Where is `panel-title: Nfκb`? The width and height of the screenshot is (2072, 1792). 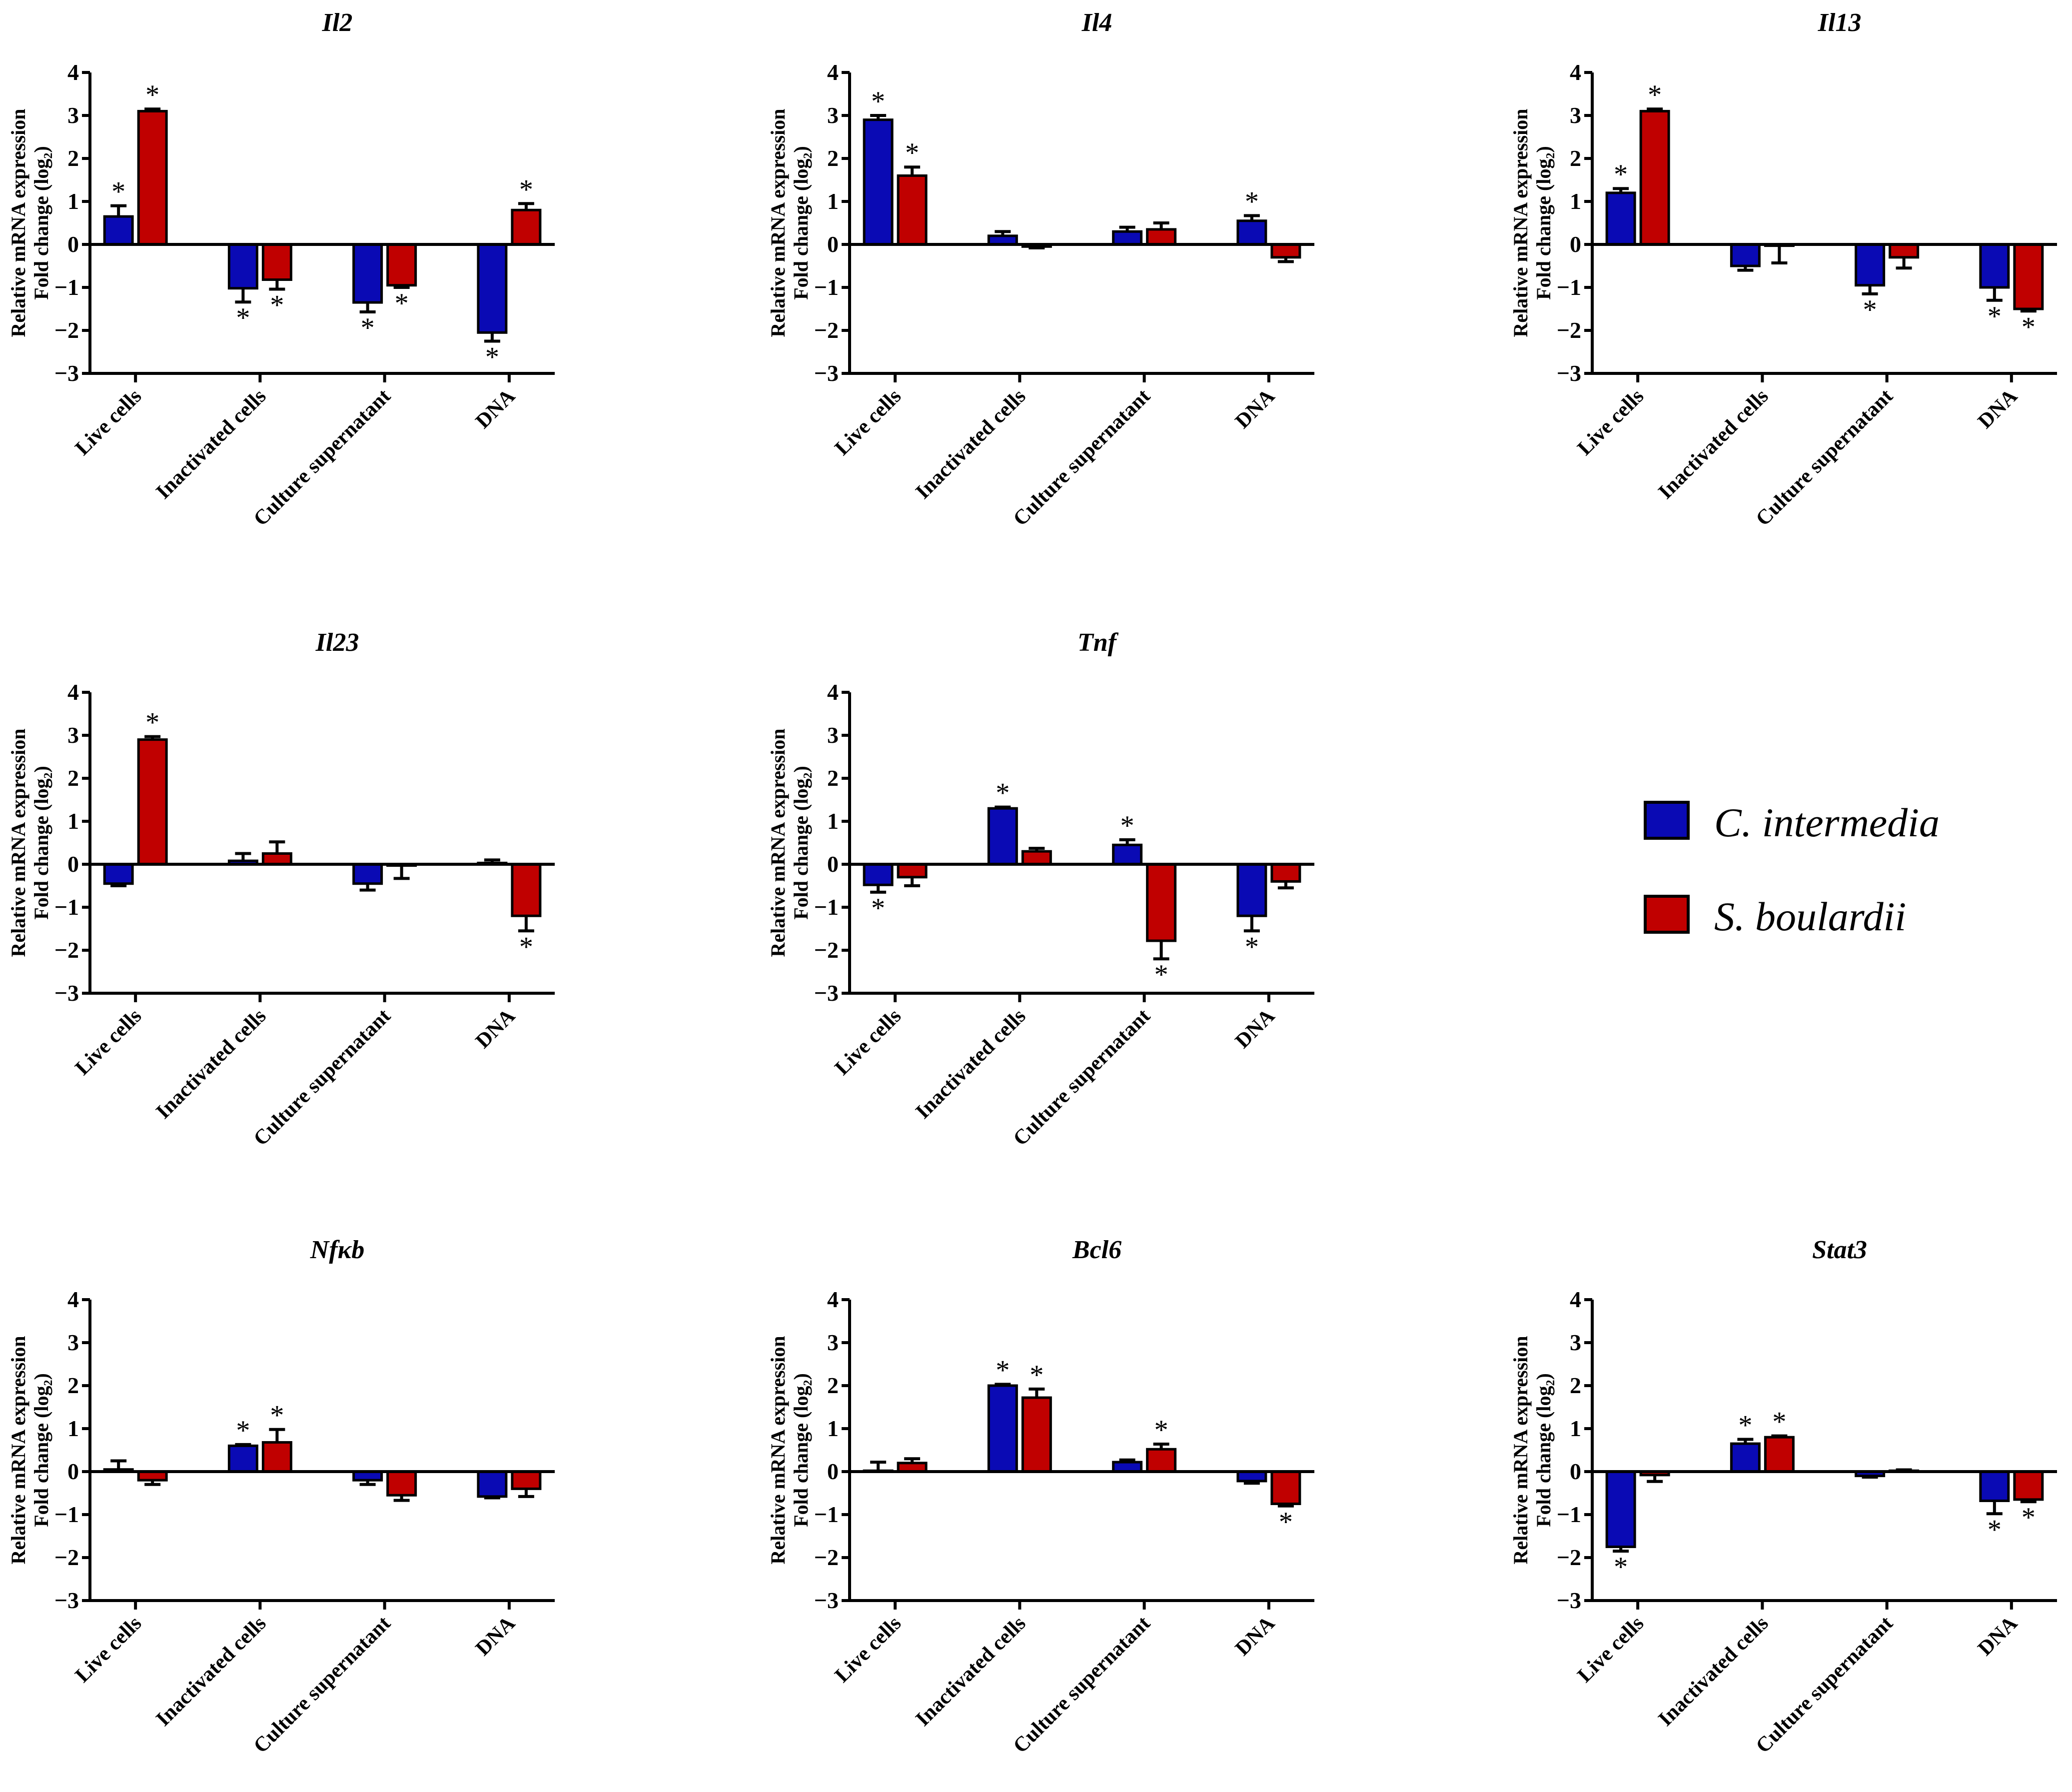
panel-title: Nfκb is located at coordinates (337, 1250).